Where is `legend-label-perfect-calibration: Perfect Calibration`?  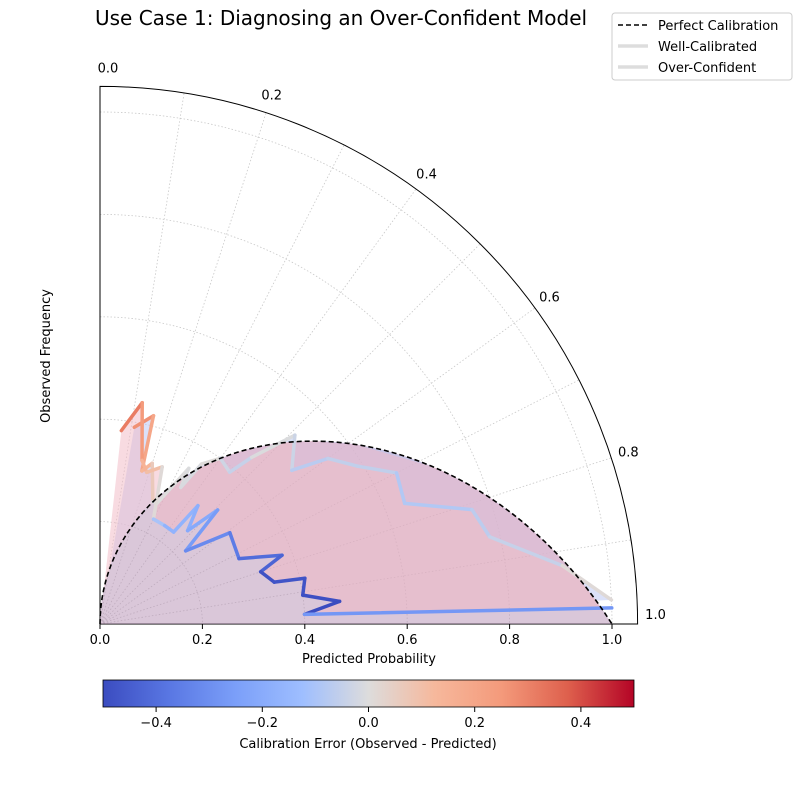
legend-label-perfect-calibration: Perfect Calibration is located at coordinates (718, 26).